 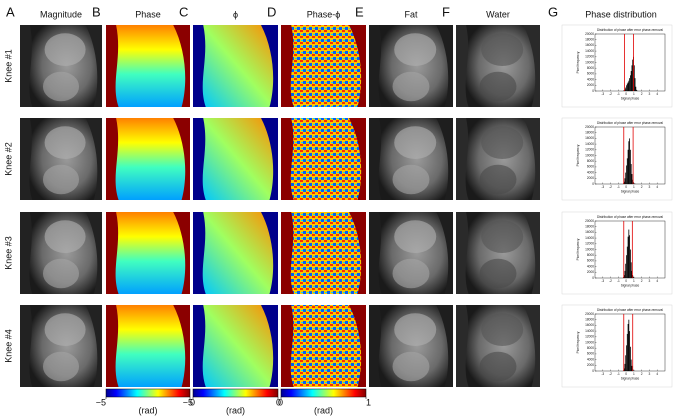 What do you see at coordinates (368, 402) in the screenshot?
I see `colorbar-tick-label: 1` at bounding box center [368, 402].